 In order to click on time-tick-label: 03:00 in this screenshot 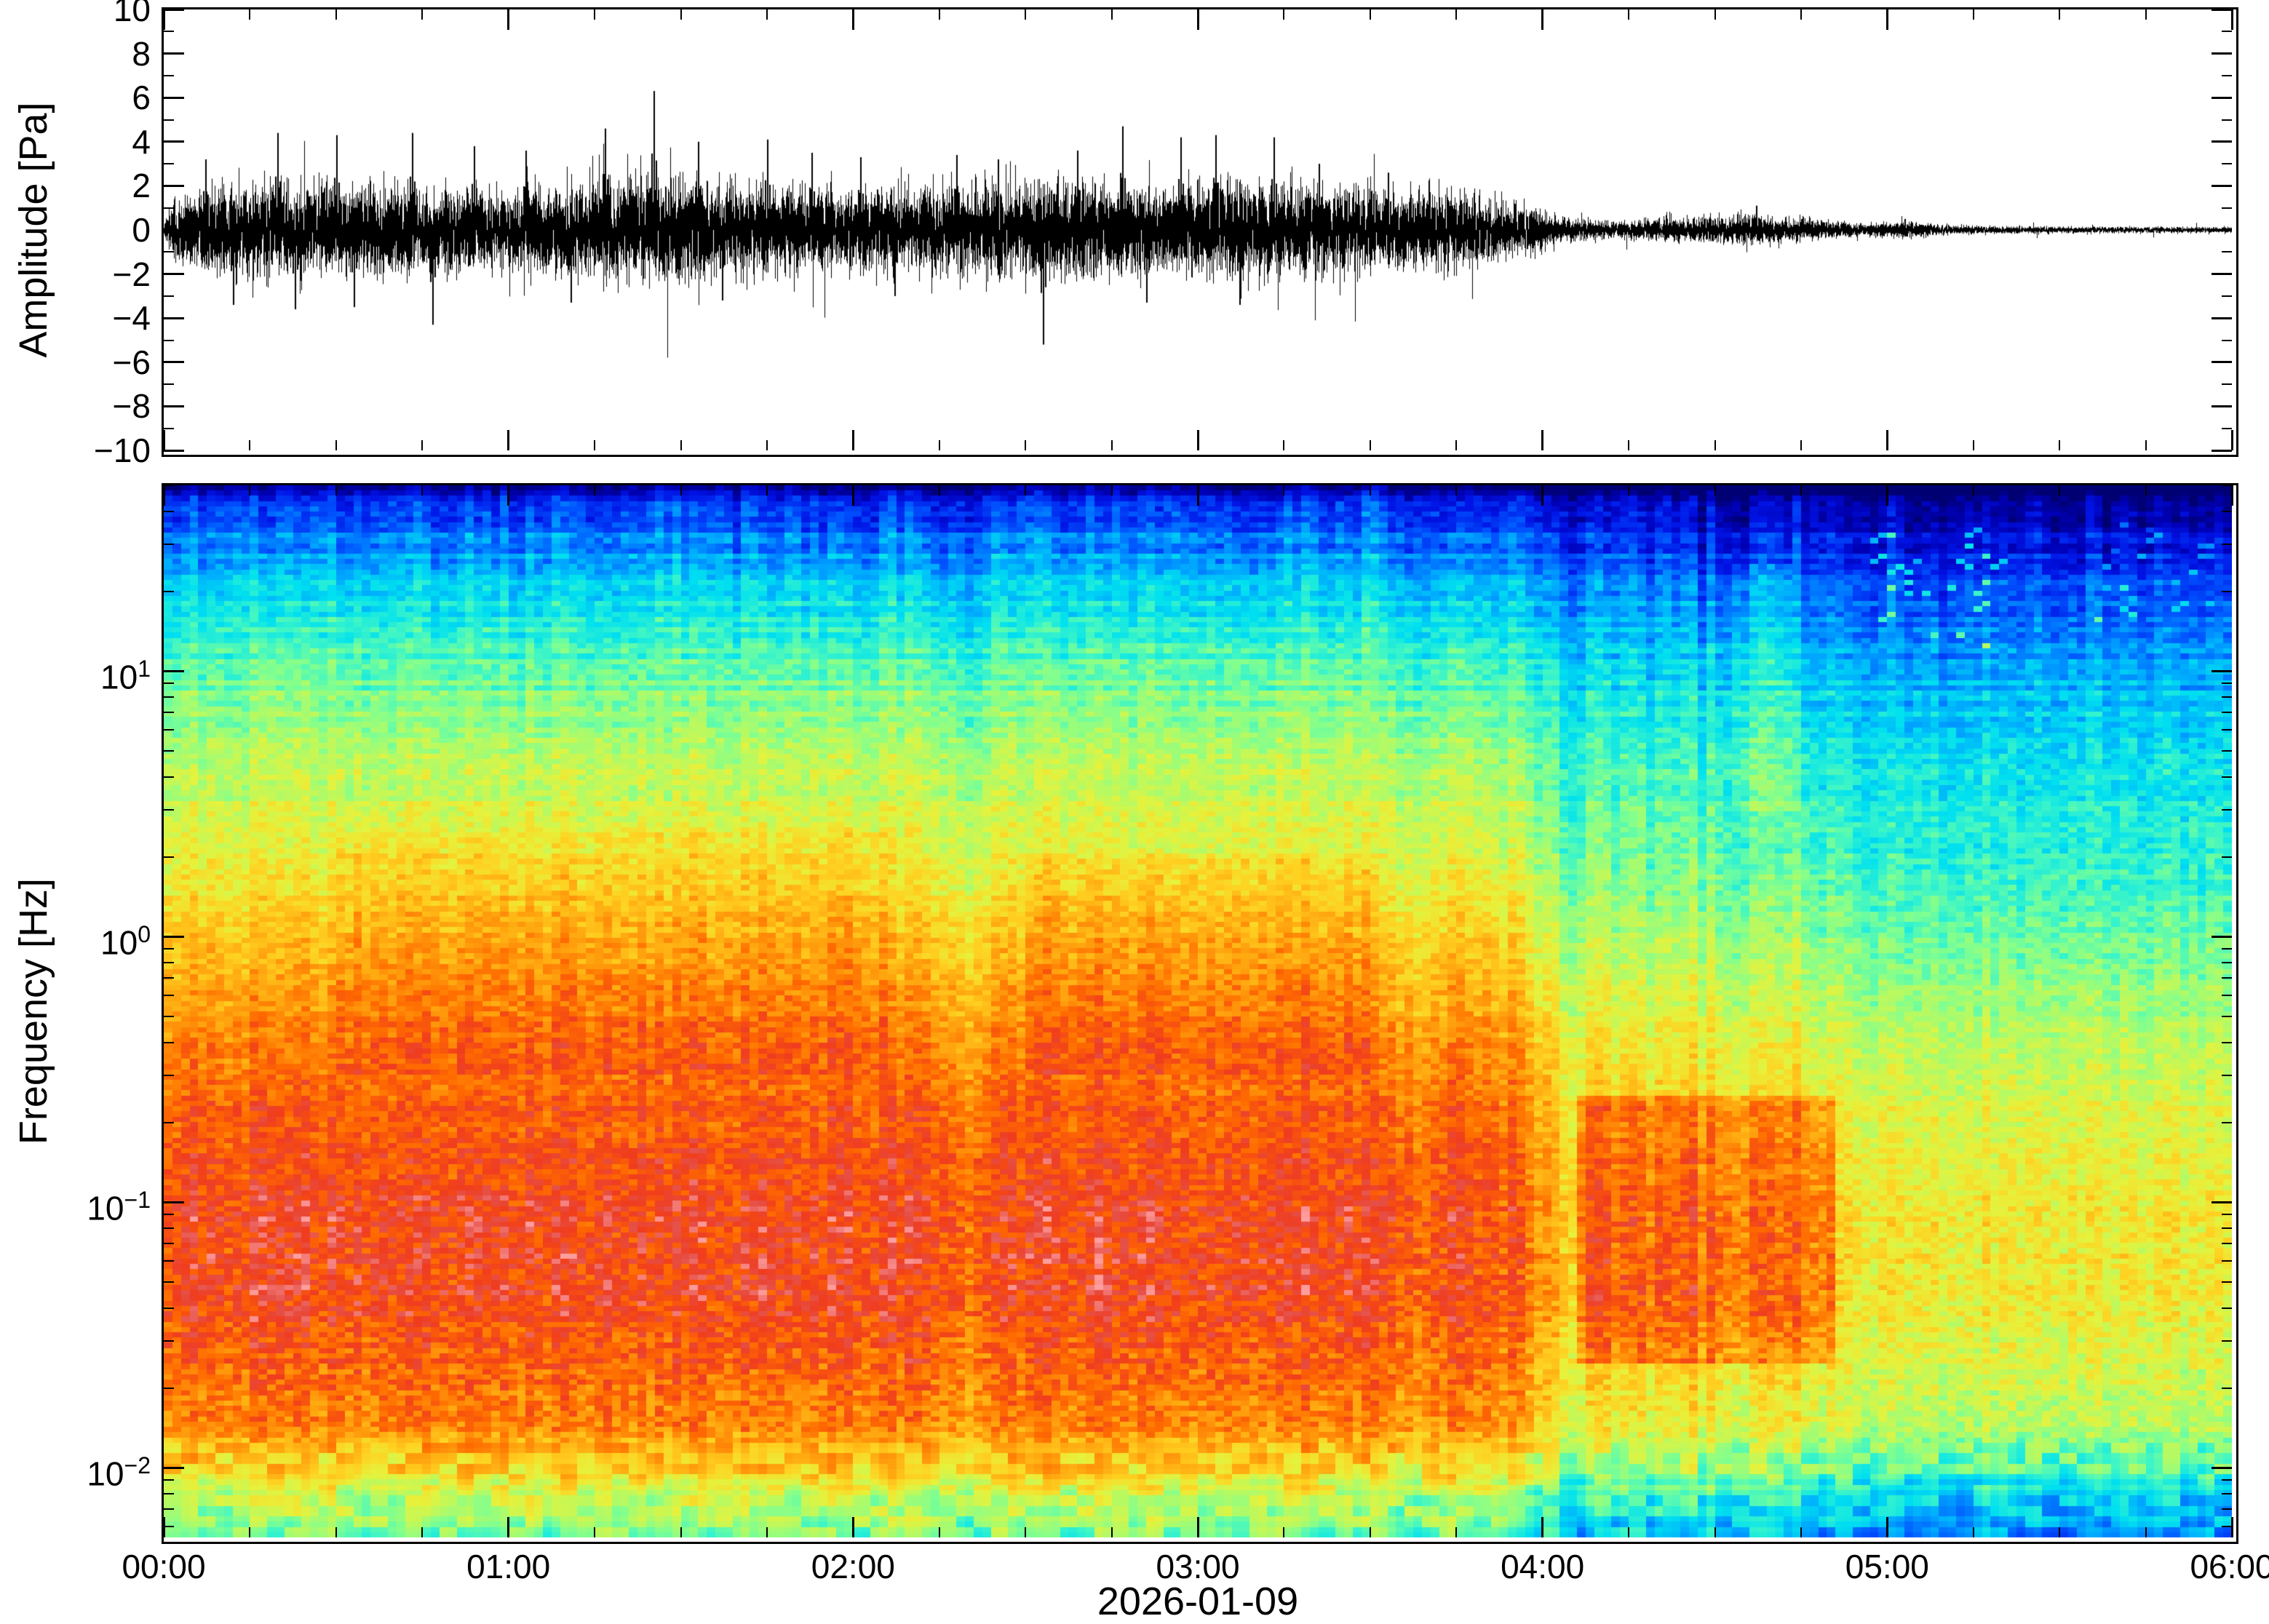, I will do `click(1198, 1566)`.